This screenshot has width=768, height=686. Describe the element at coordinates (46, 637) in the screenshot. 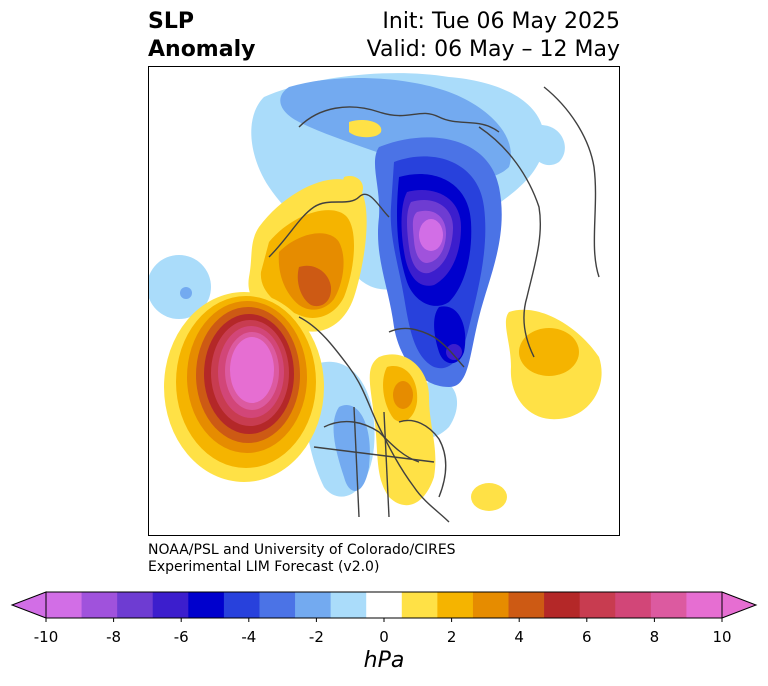

I see `colorbar-tick-label: -10` at that location.